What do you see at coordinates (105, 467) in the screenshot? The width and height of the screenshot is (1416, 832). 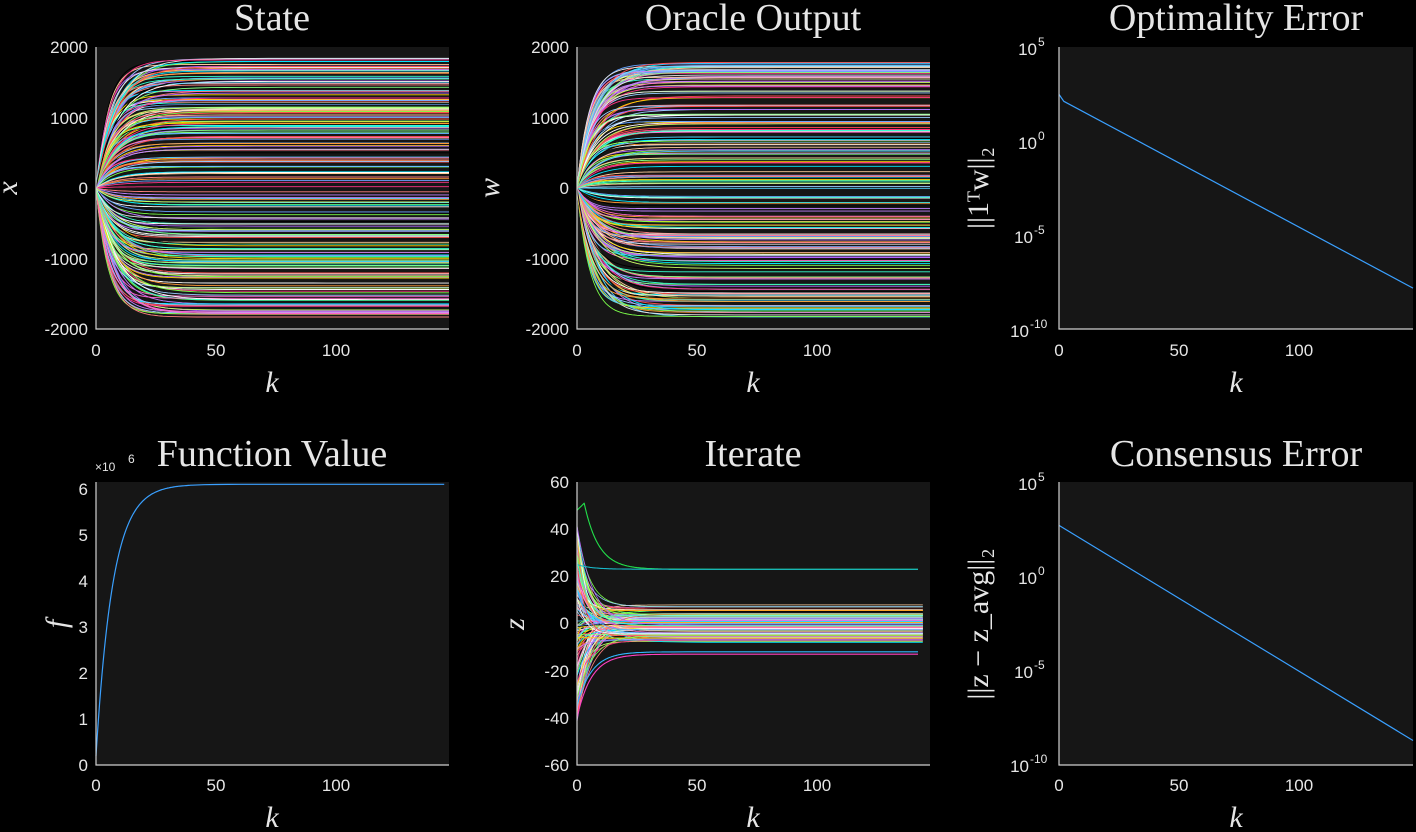 I see `function-multiplier-base: ×10` at bounding box center [105, 467].